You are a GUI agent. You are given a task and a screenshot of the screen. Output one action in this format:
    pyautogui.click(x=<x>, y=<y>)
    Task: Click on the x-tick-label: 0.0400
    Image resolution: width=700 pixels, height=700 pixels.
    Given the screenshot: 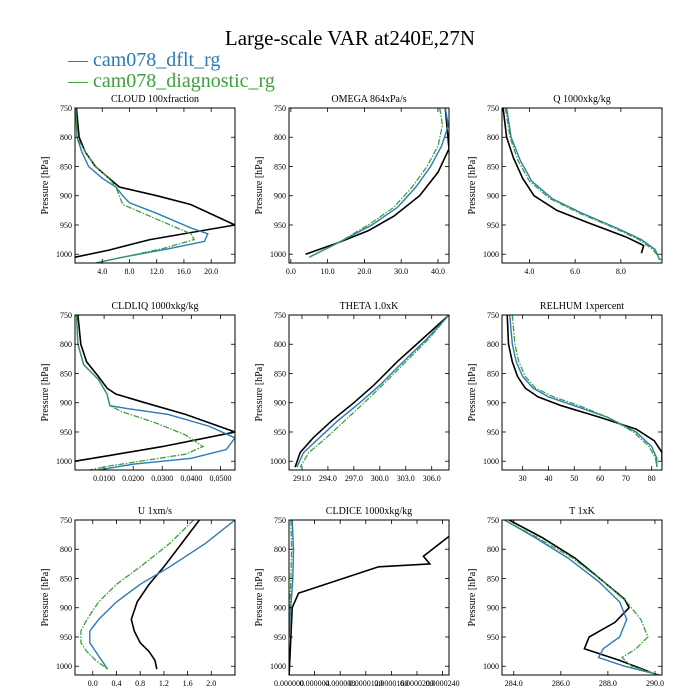 What is the action you would take?
    pyautogui.click(x=191, y=478)
    